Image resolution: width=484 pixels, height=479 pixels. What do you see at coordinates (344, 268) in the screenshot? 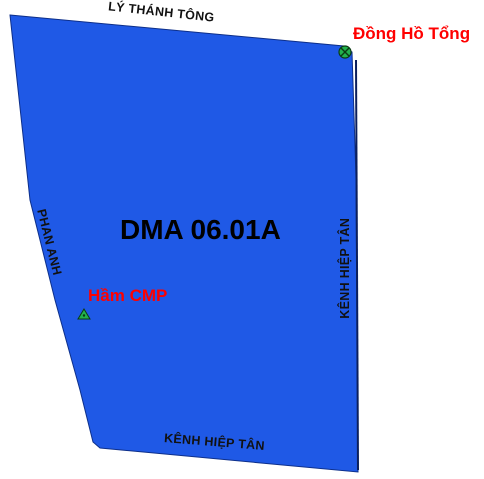
I see `street-label-right: KÊNH HIỆP TÂN` at bounding box center [344, 268].